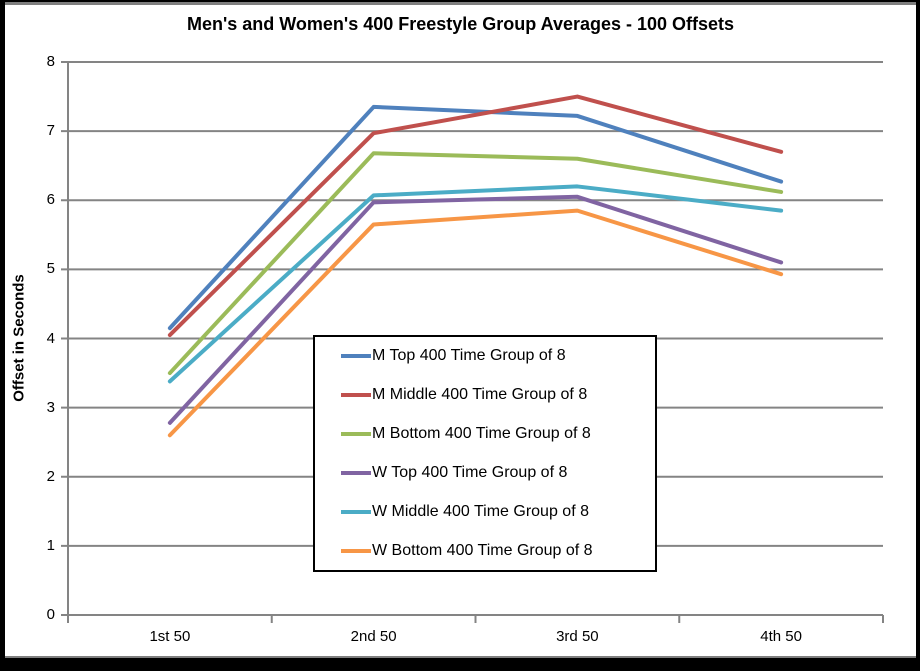 The image size is (920, 671). What do you see at coordinates (373, 636) in the screenshot?
I see `x-tick-label-2: 2nd 50` at bounding box center [373, 636].